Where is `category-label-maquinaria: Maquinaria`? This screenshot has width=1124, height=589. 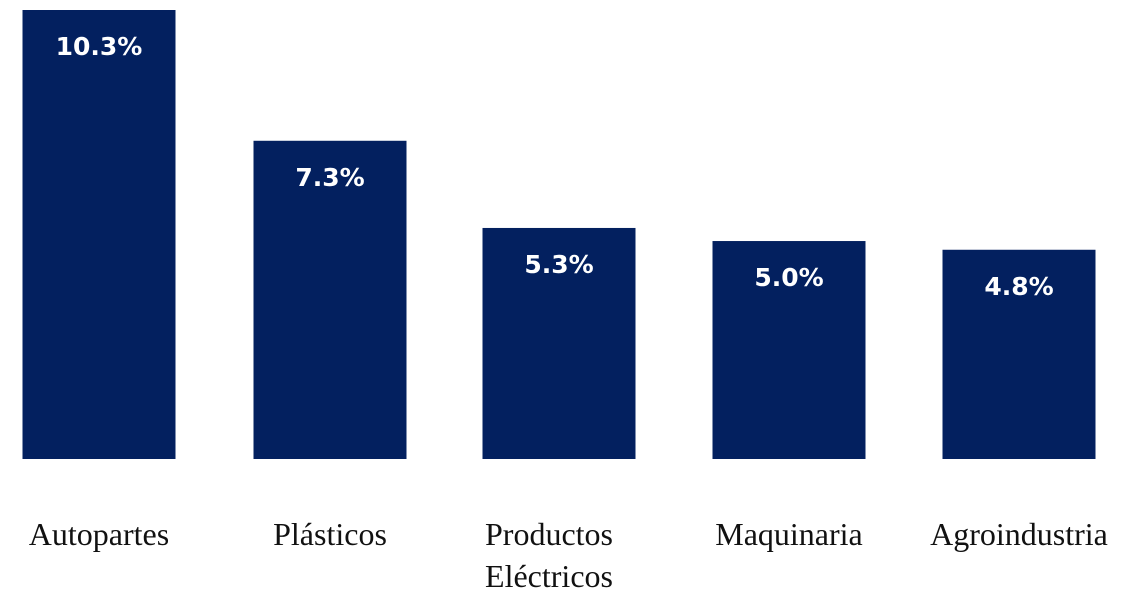 category-label-maquinaria: Maquinaria is located at coordinates (789, 534).